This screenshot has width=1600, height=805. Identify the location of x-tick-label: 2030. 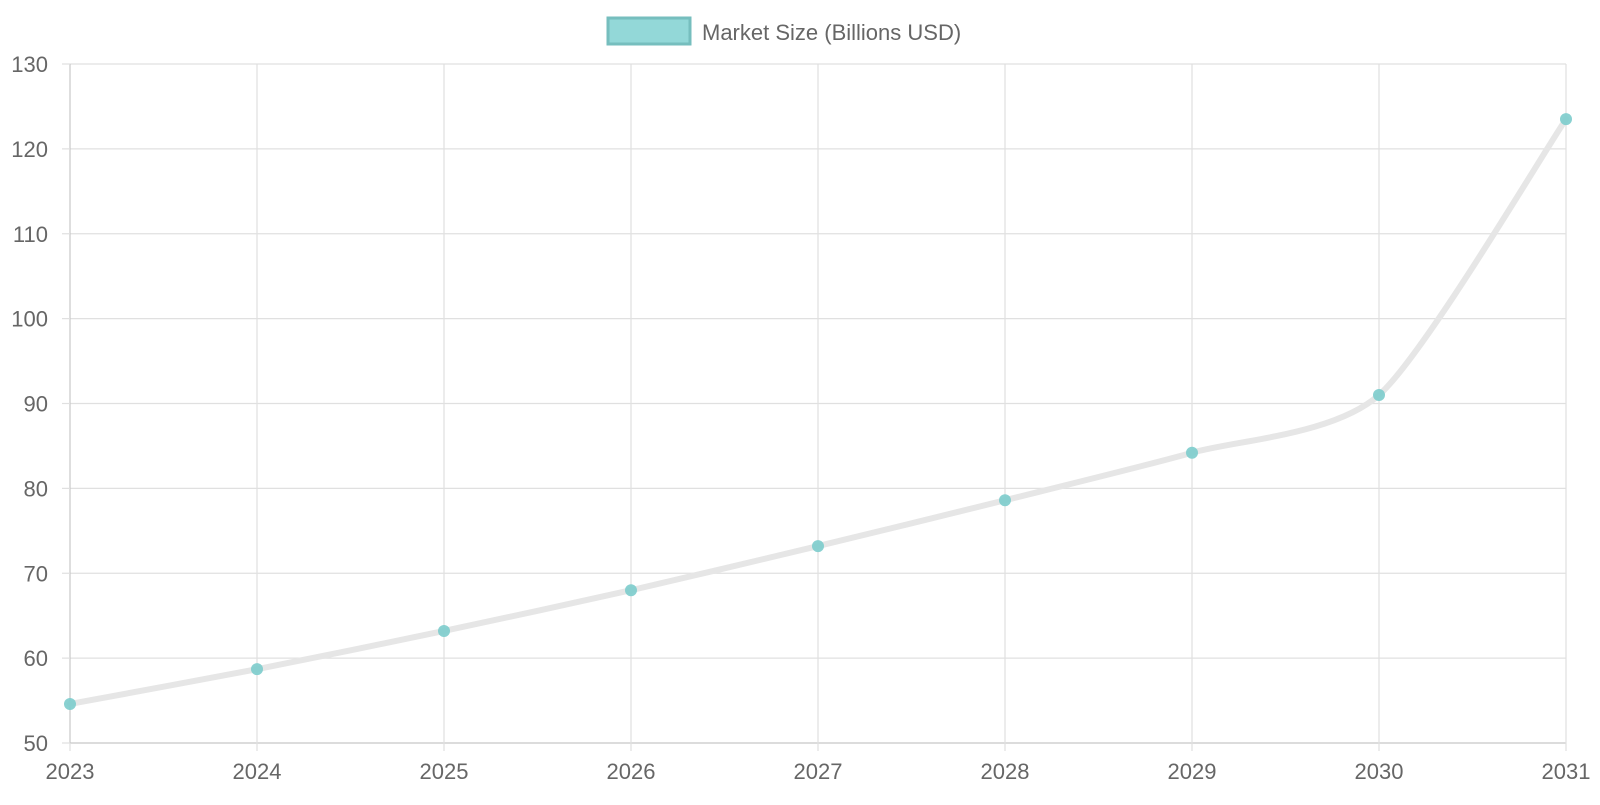
(1379, 771).